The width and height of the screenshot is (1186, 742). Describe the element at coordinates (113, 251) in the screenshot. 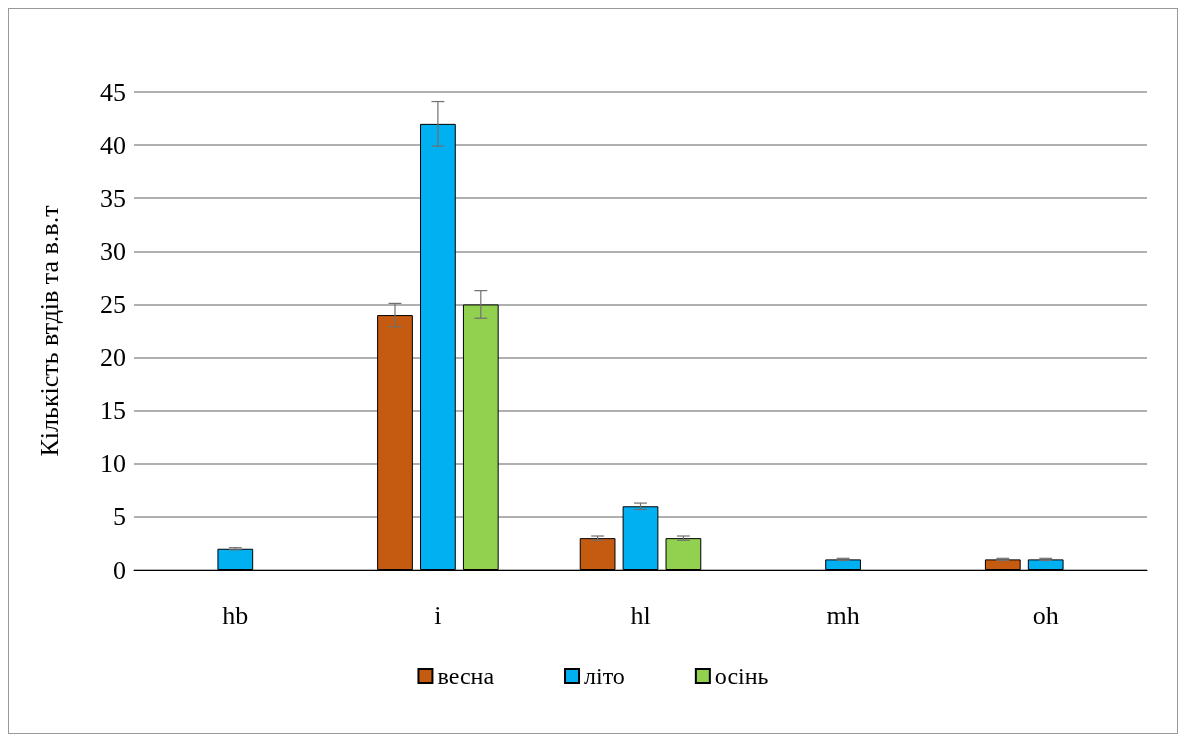

I see `y-tick-label: 30` at that location.